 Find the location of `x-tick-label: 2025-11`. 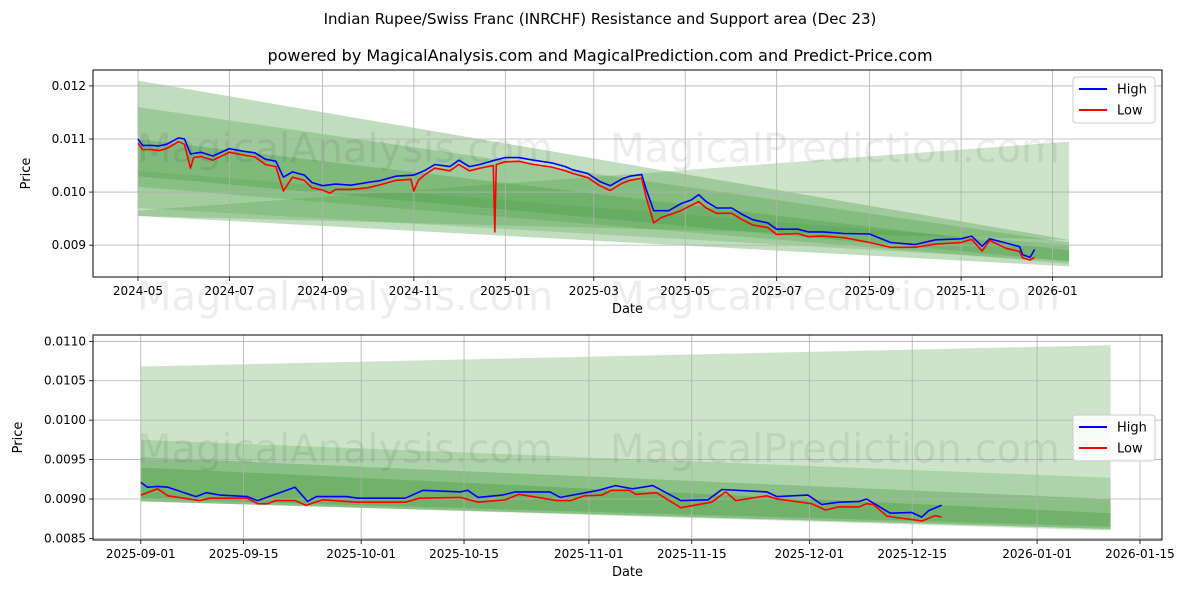

x-tick-label: 2025-11 is located at coordinates (961, 291).